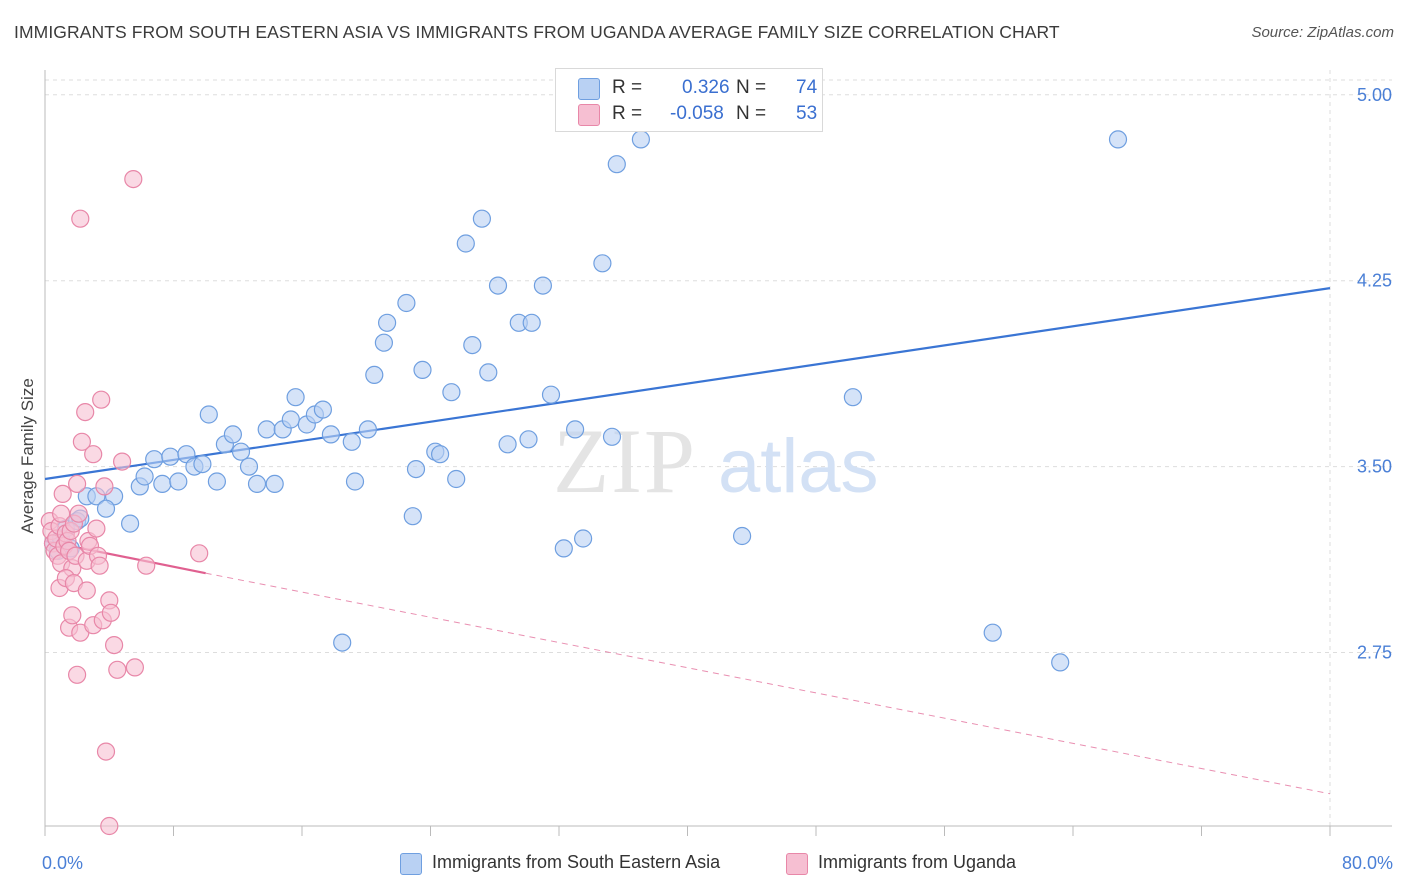 Image resolution: width=1406 pixels, height=892 pixels. Describe the element at coordinates (706, 87) in the screenshot. I see `legend-r-value: 0.326` at that location.